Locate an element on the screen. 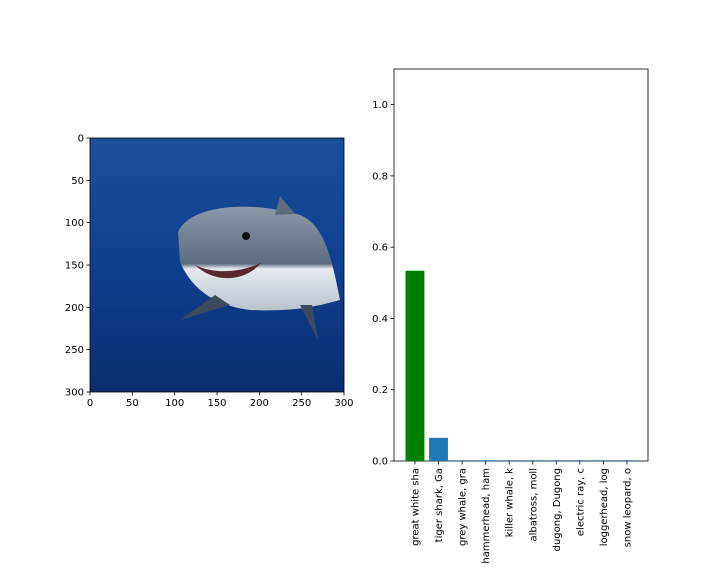 The height and width of the screenshot is (576, 720). y-tick-label: 0.4 is located at coordinates (380, 319).